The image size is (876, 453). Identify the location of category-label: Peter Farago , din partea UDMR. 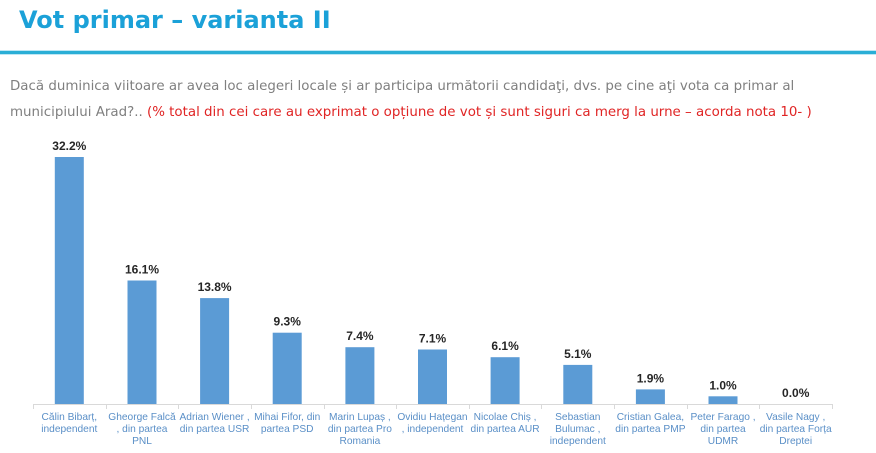
(723, 429).